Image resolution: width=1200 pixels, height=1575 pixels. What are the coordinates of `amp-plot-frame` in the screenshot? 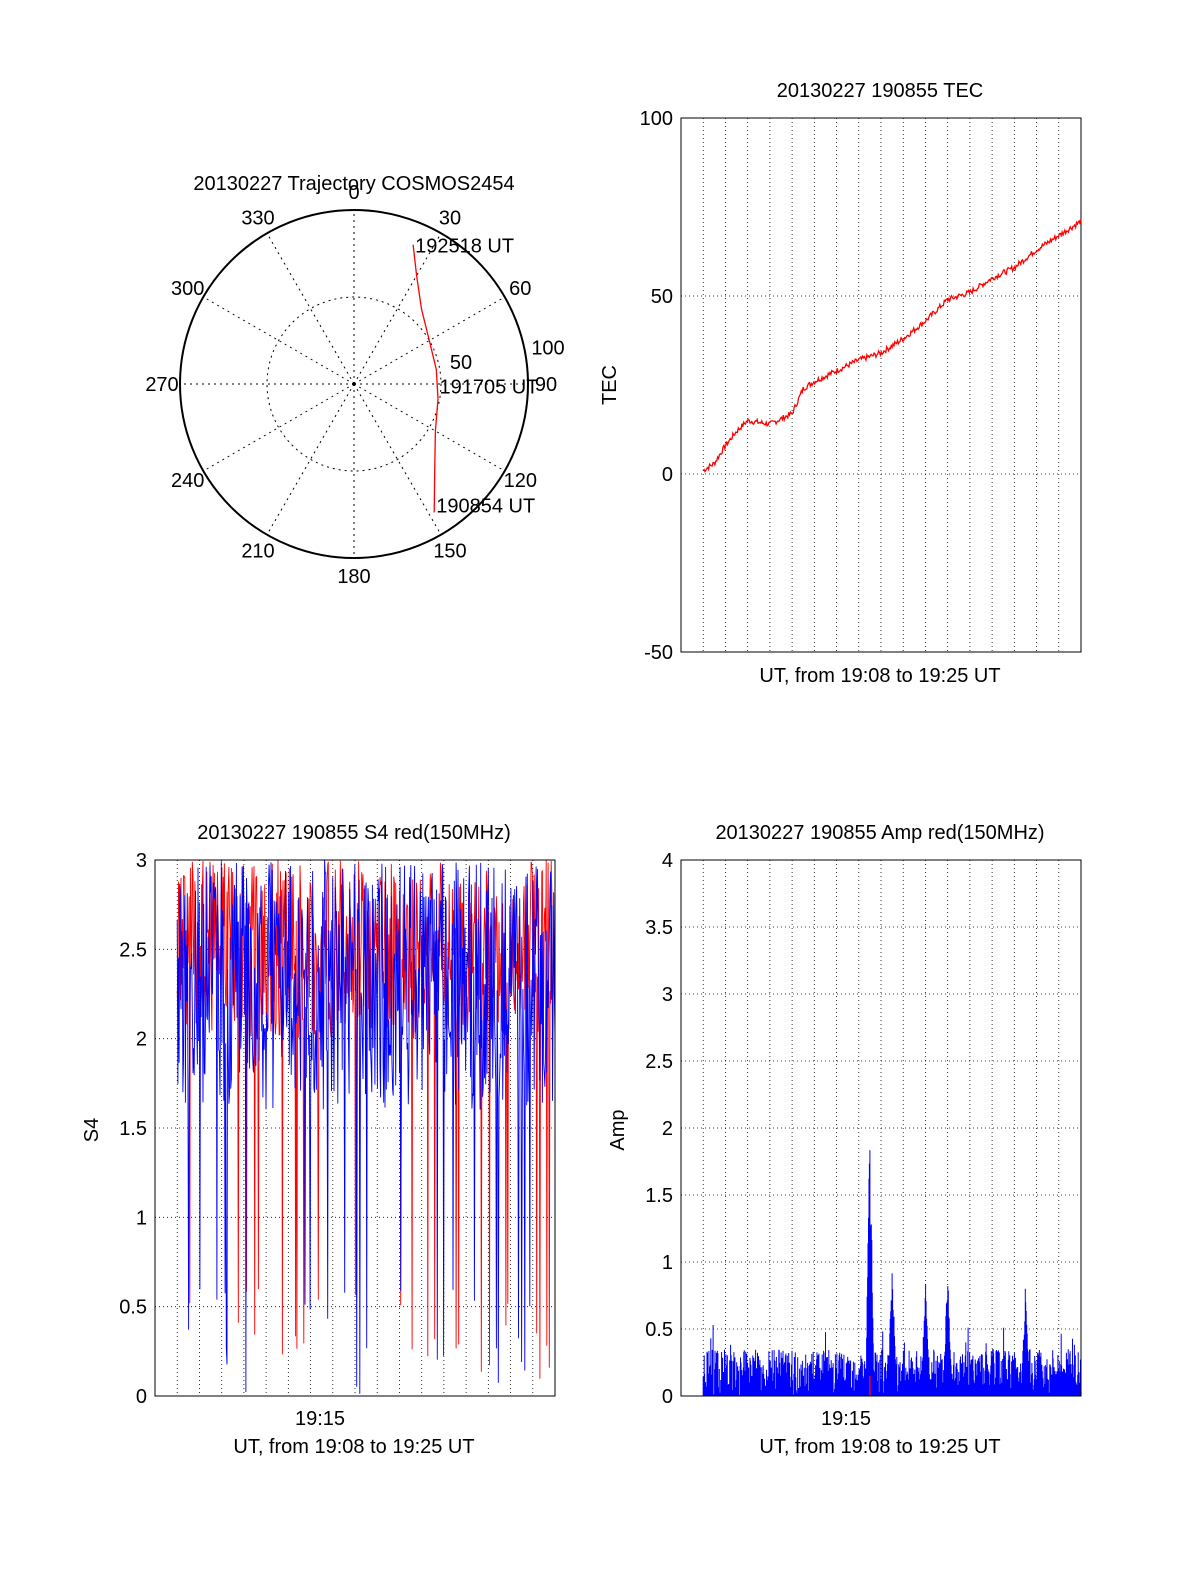 It's located at (881, 1128).